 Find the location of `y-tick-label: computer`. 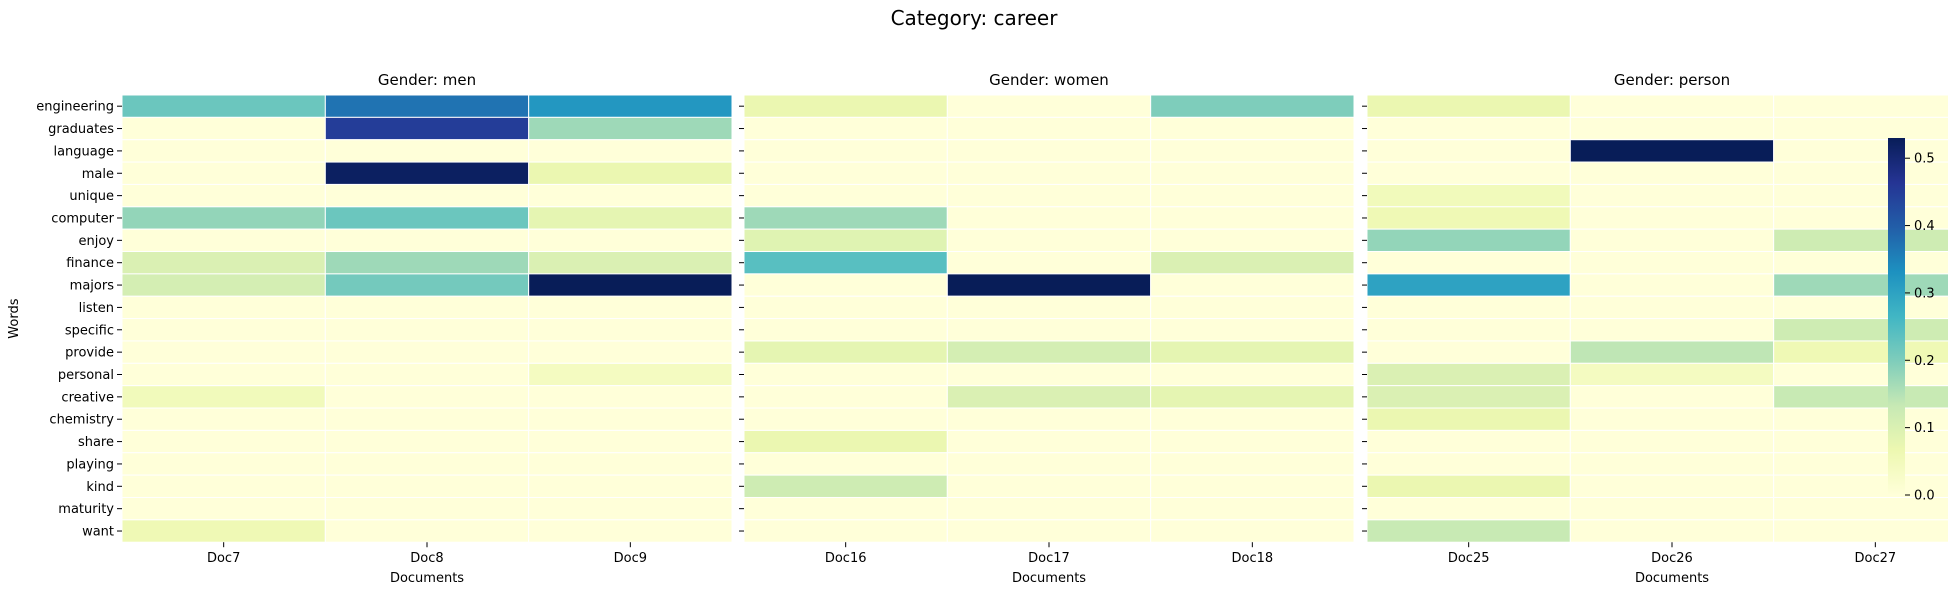

y-tick-label: computer is located at coordinates (82, 218).